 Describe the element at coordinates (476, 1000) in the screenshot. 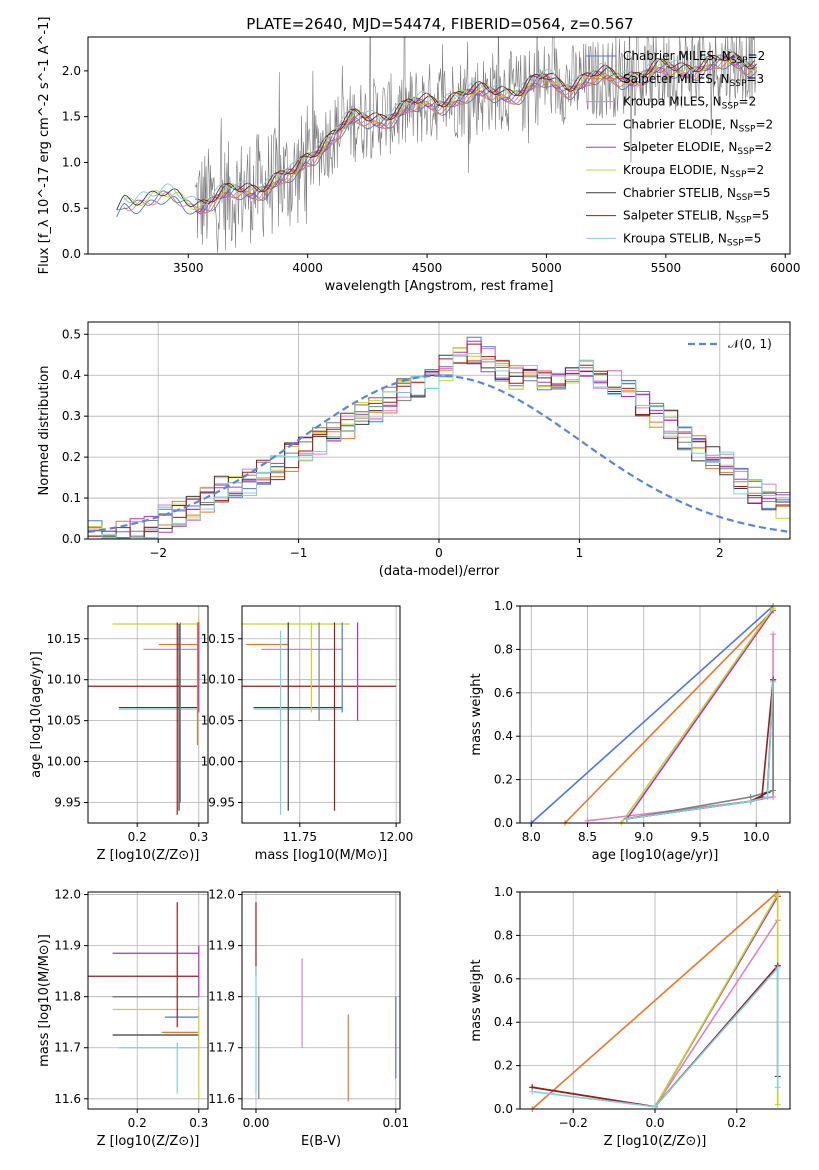

I see `y-axis-label: mass weight` at that location.